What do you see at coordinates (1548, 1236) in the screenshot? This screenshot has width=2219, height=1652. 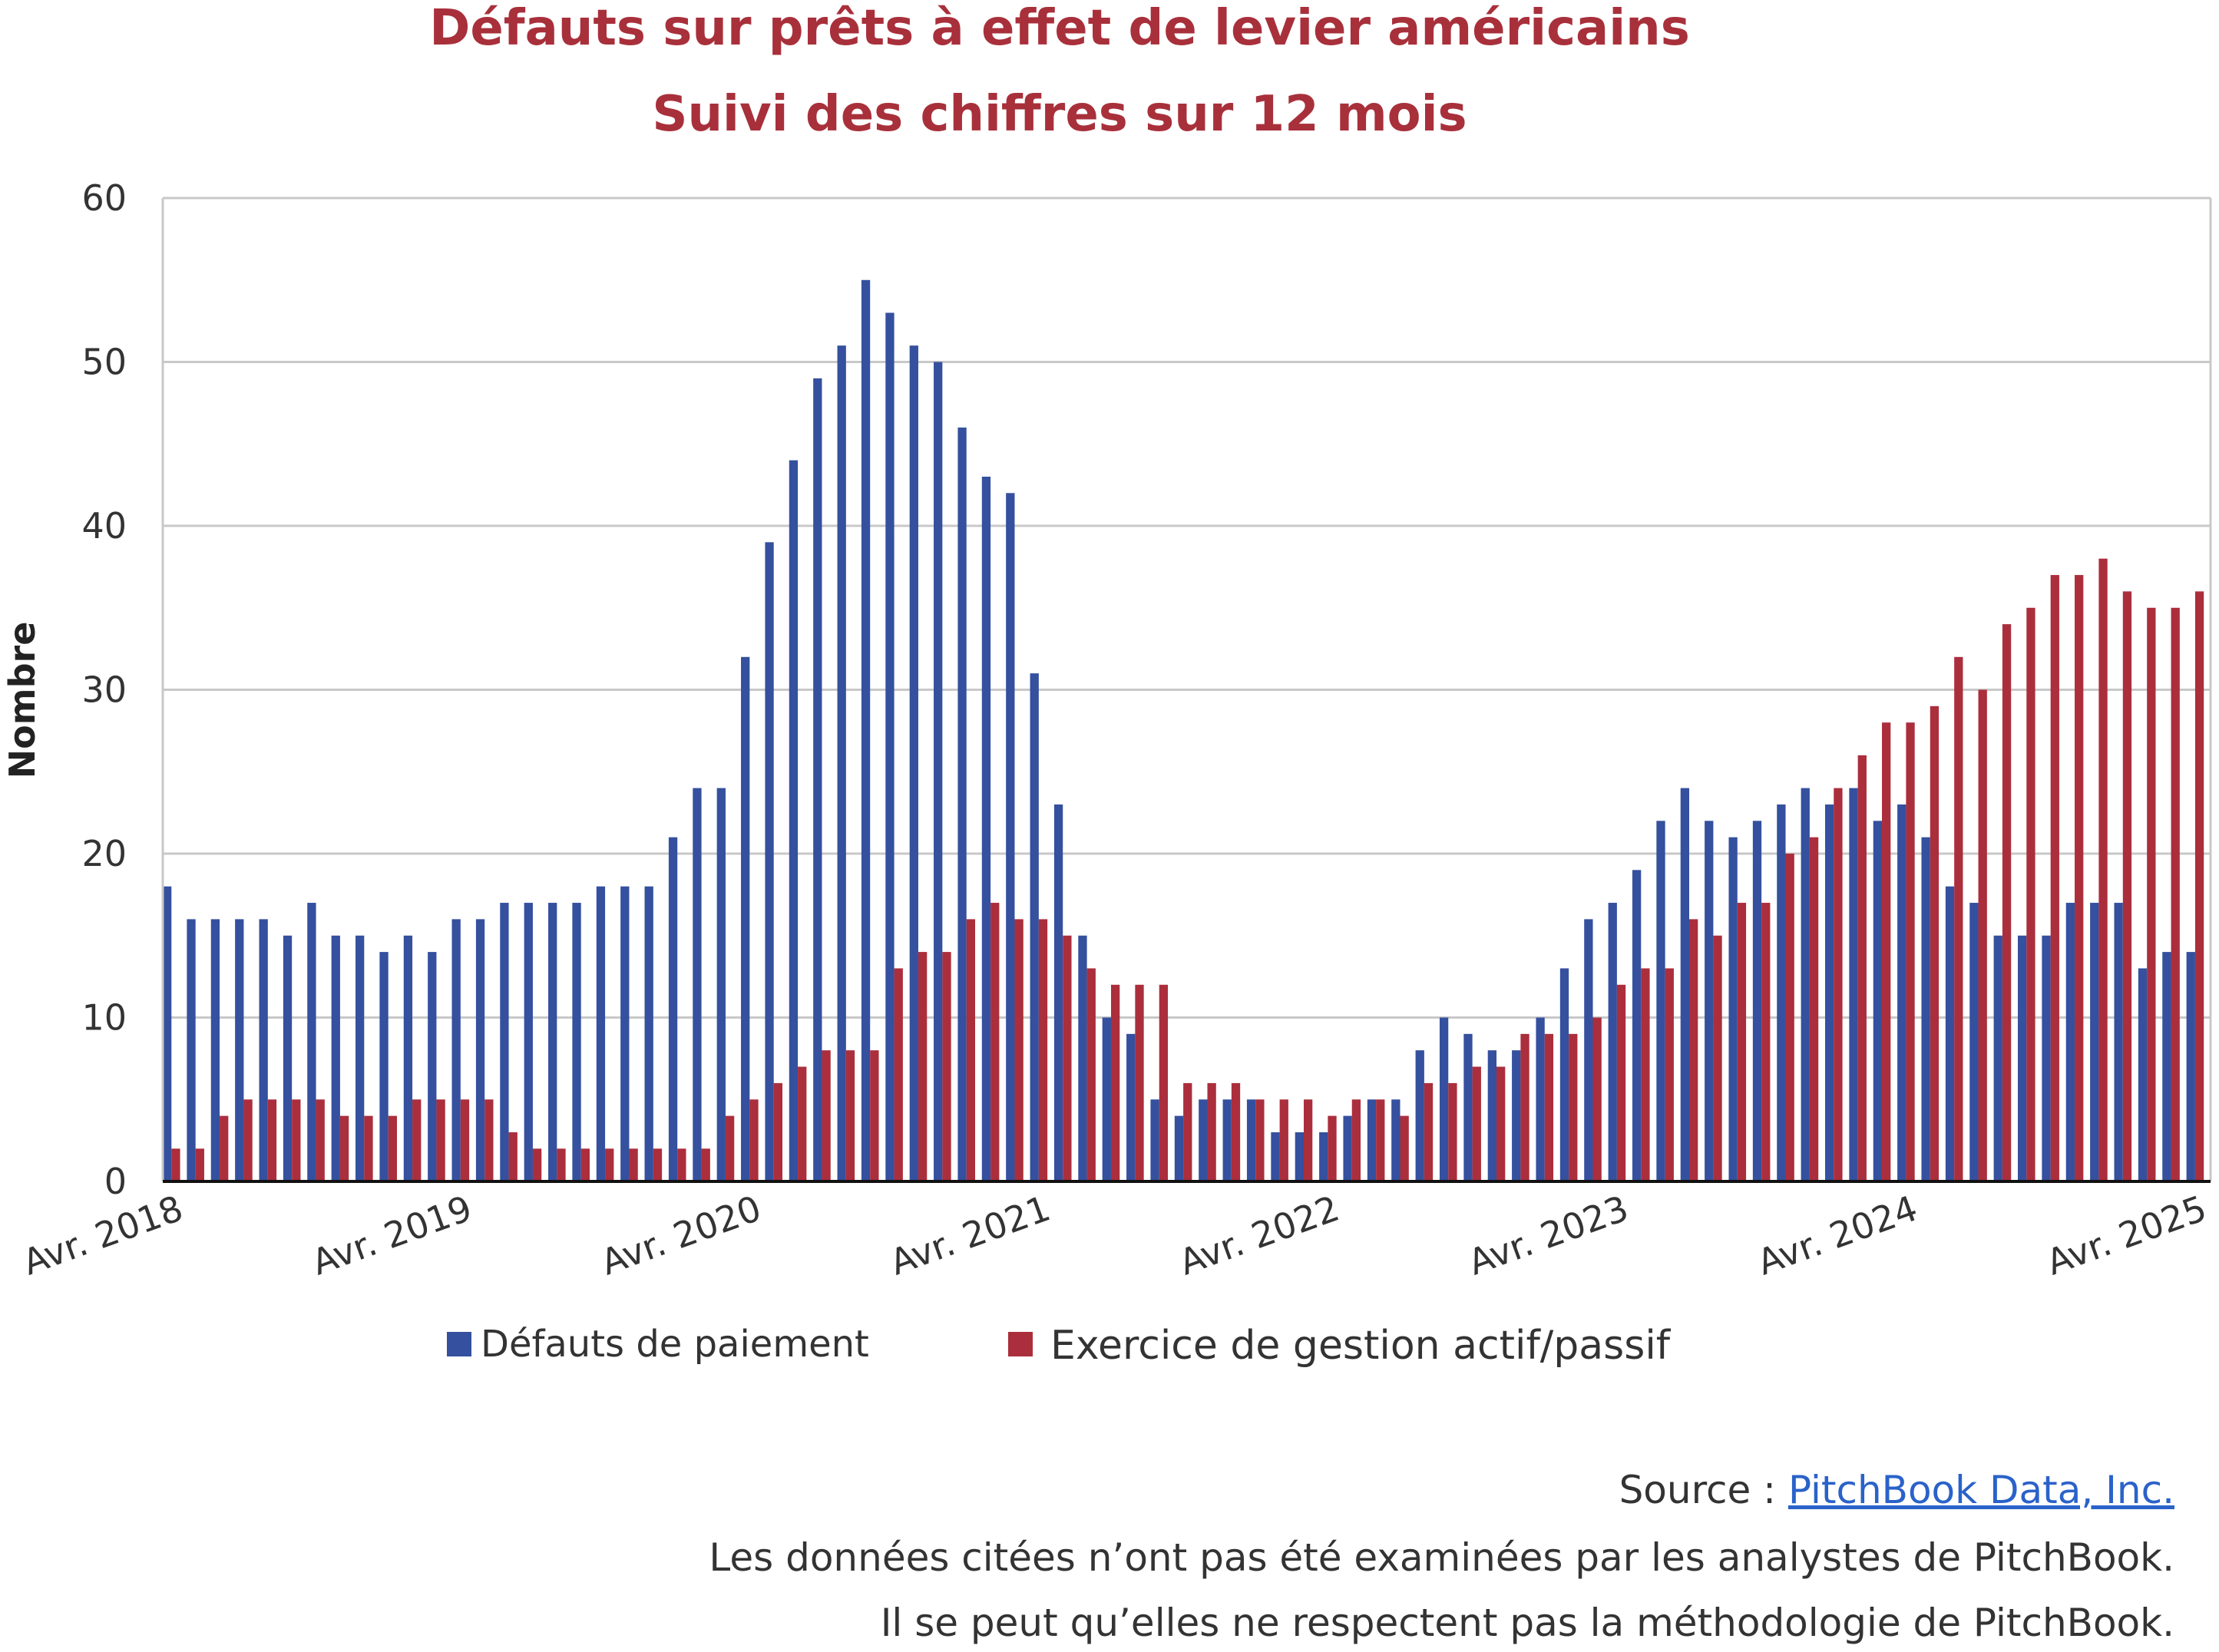 I see `x-tick-label: Avr. 2023` at bounding box center [1548, 1236].